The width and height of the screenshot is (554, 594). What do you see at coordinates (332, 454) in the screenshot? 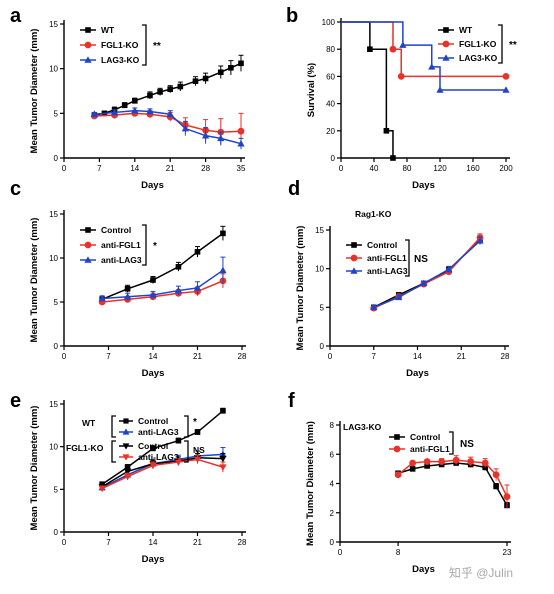
I see `y-tick-label: 6` at bounding box center [332, 454].